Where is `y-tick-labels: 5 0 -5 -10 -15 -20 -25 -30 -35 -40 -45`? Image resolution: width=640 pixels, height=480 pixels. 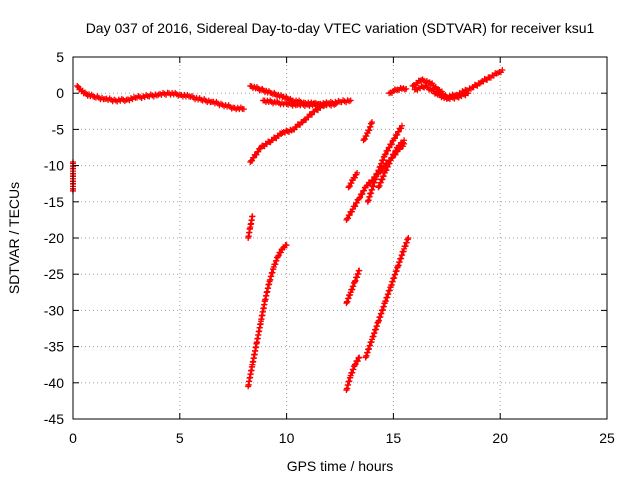
y-tick-labels: 5 0 -5 -10 -15 -20 -25 -30 -35 -40 -45 is located at coordinates (54, 238).